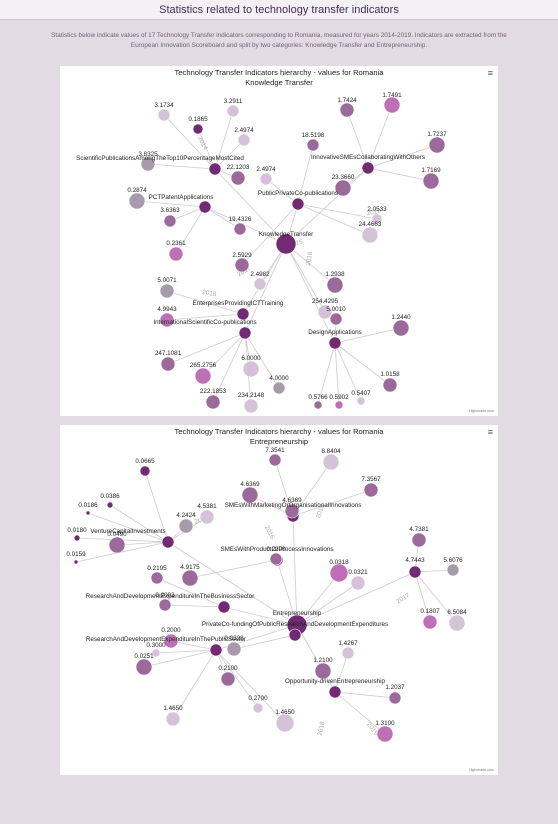  Describe the element at coordinates (286, 244) in the screenshot. I see `node-knowledge-transfer` at that location.